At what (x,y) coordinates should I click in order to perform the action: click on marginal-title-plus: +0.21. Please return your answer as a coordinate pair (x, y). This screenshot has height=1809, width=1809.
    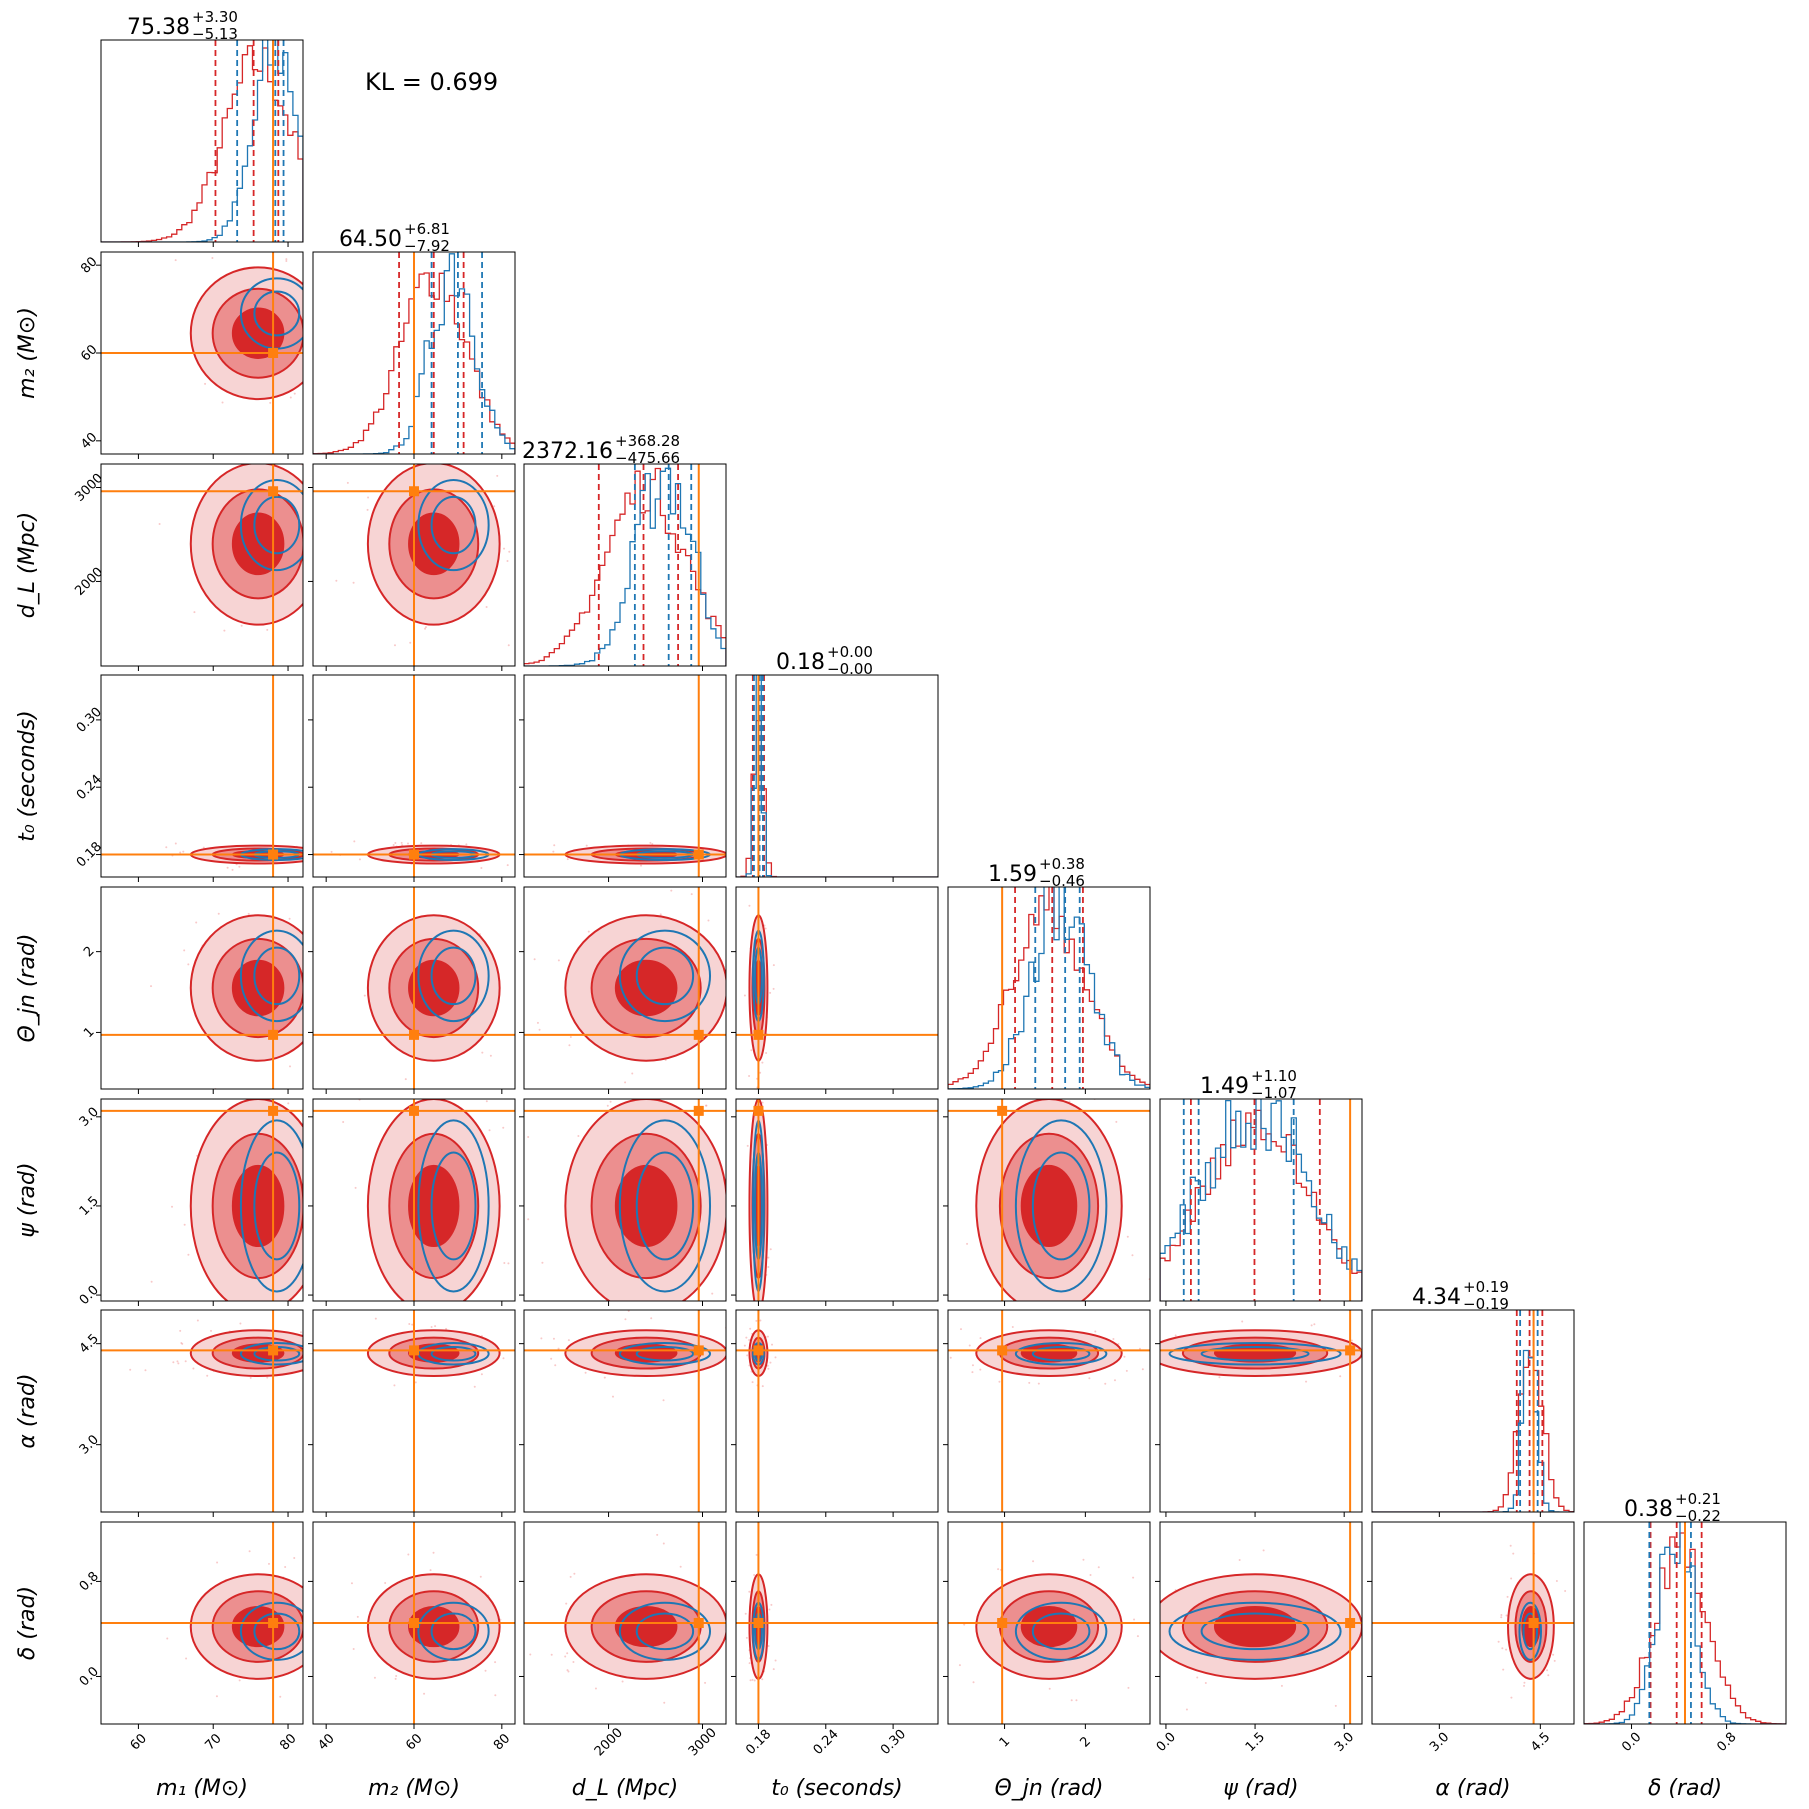
    Looking at the image, I should click on (1698, 1499).